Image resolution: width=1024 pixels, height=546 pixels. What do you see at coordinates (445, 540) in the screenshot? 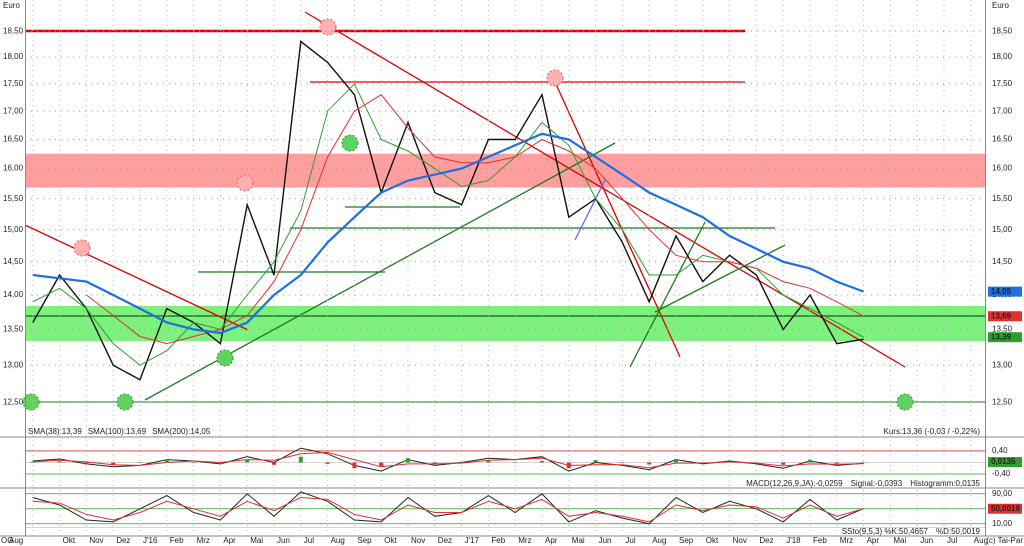
I see `x-tick-label: Dez` at bounding box center [445, 540].